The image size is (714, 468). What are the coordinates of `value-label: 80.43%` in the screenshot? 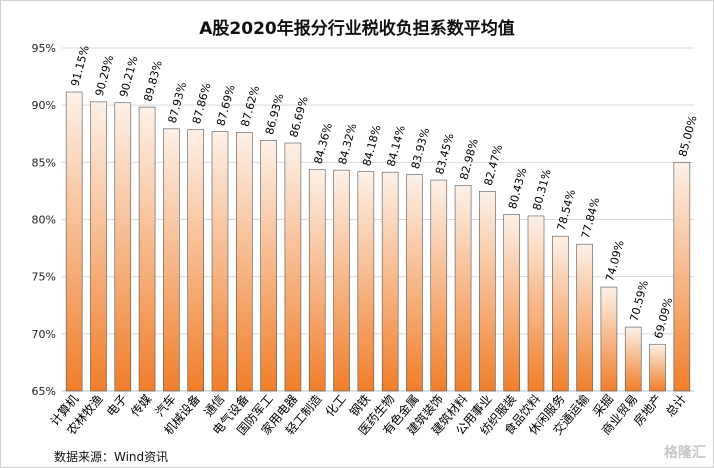 It's located at (517, 188).